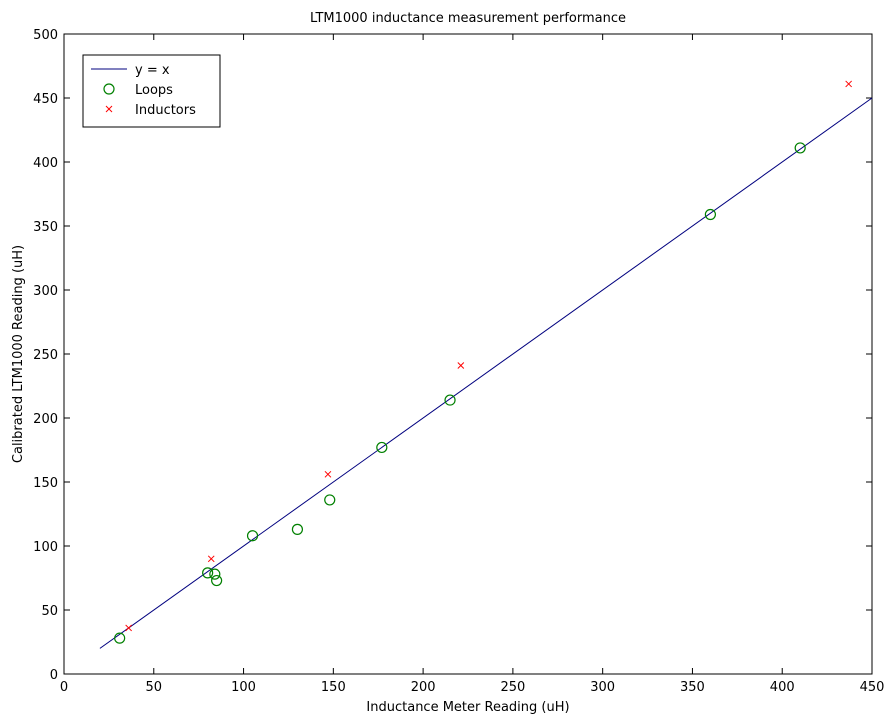  What do you see at coordinates (512, 687) in the screenshot?
I see `x-tick-label: 250` at bounding box center [512, 687].